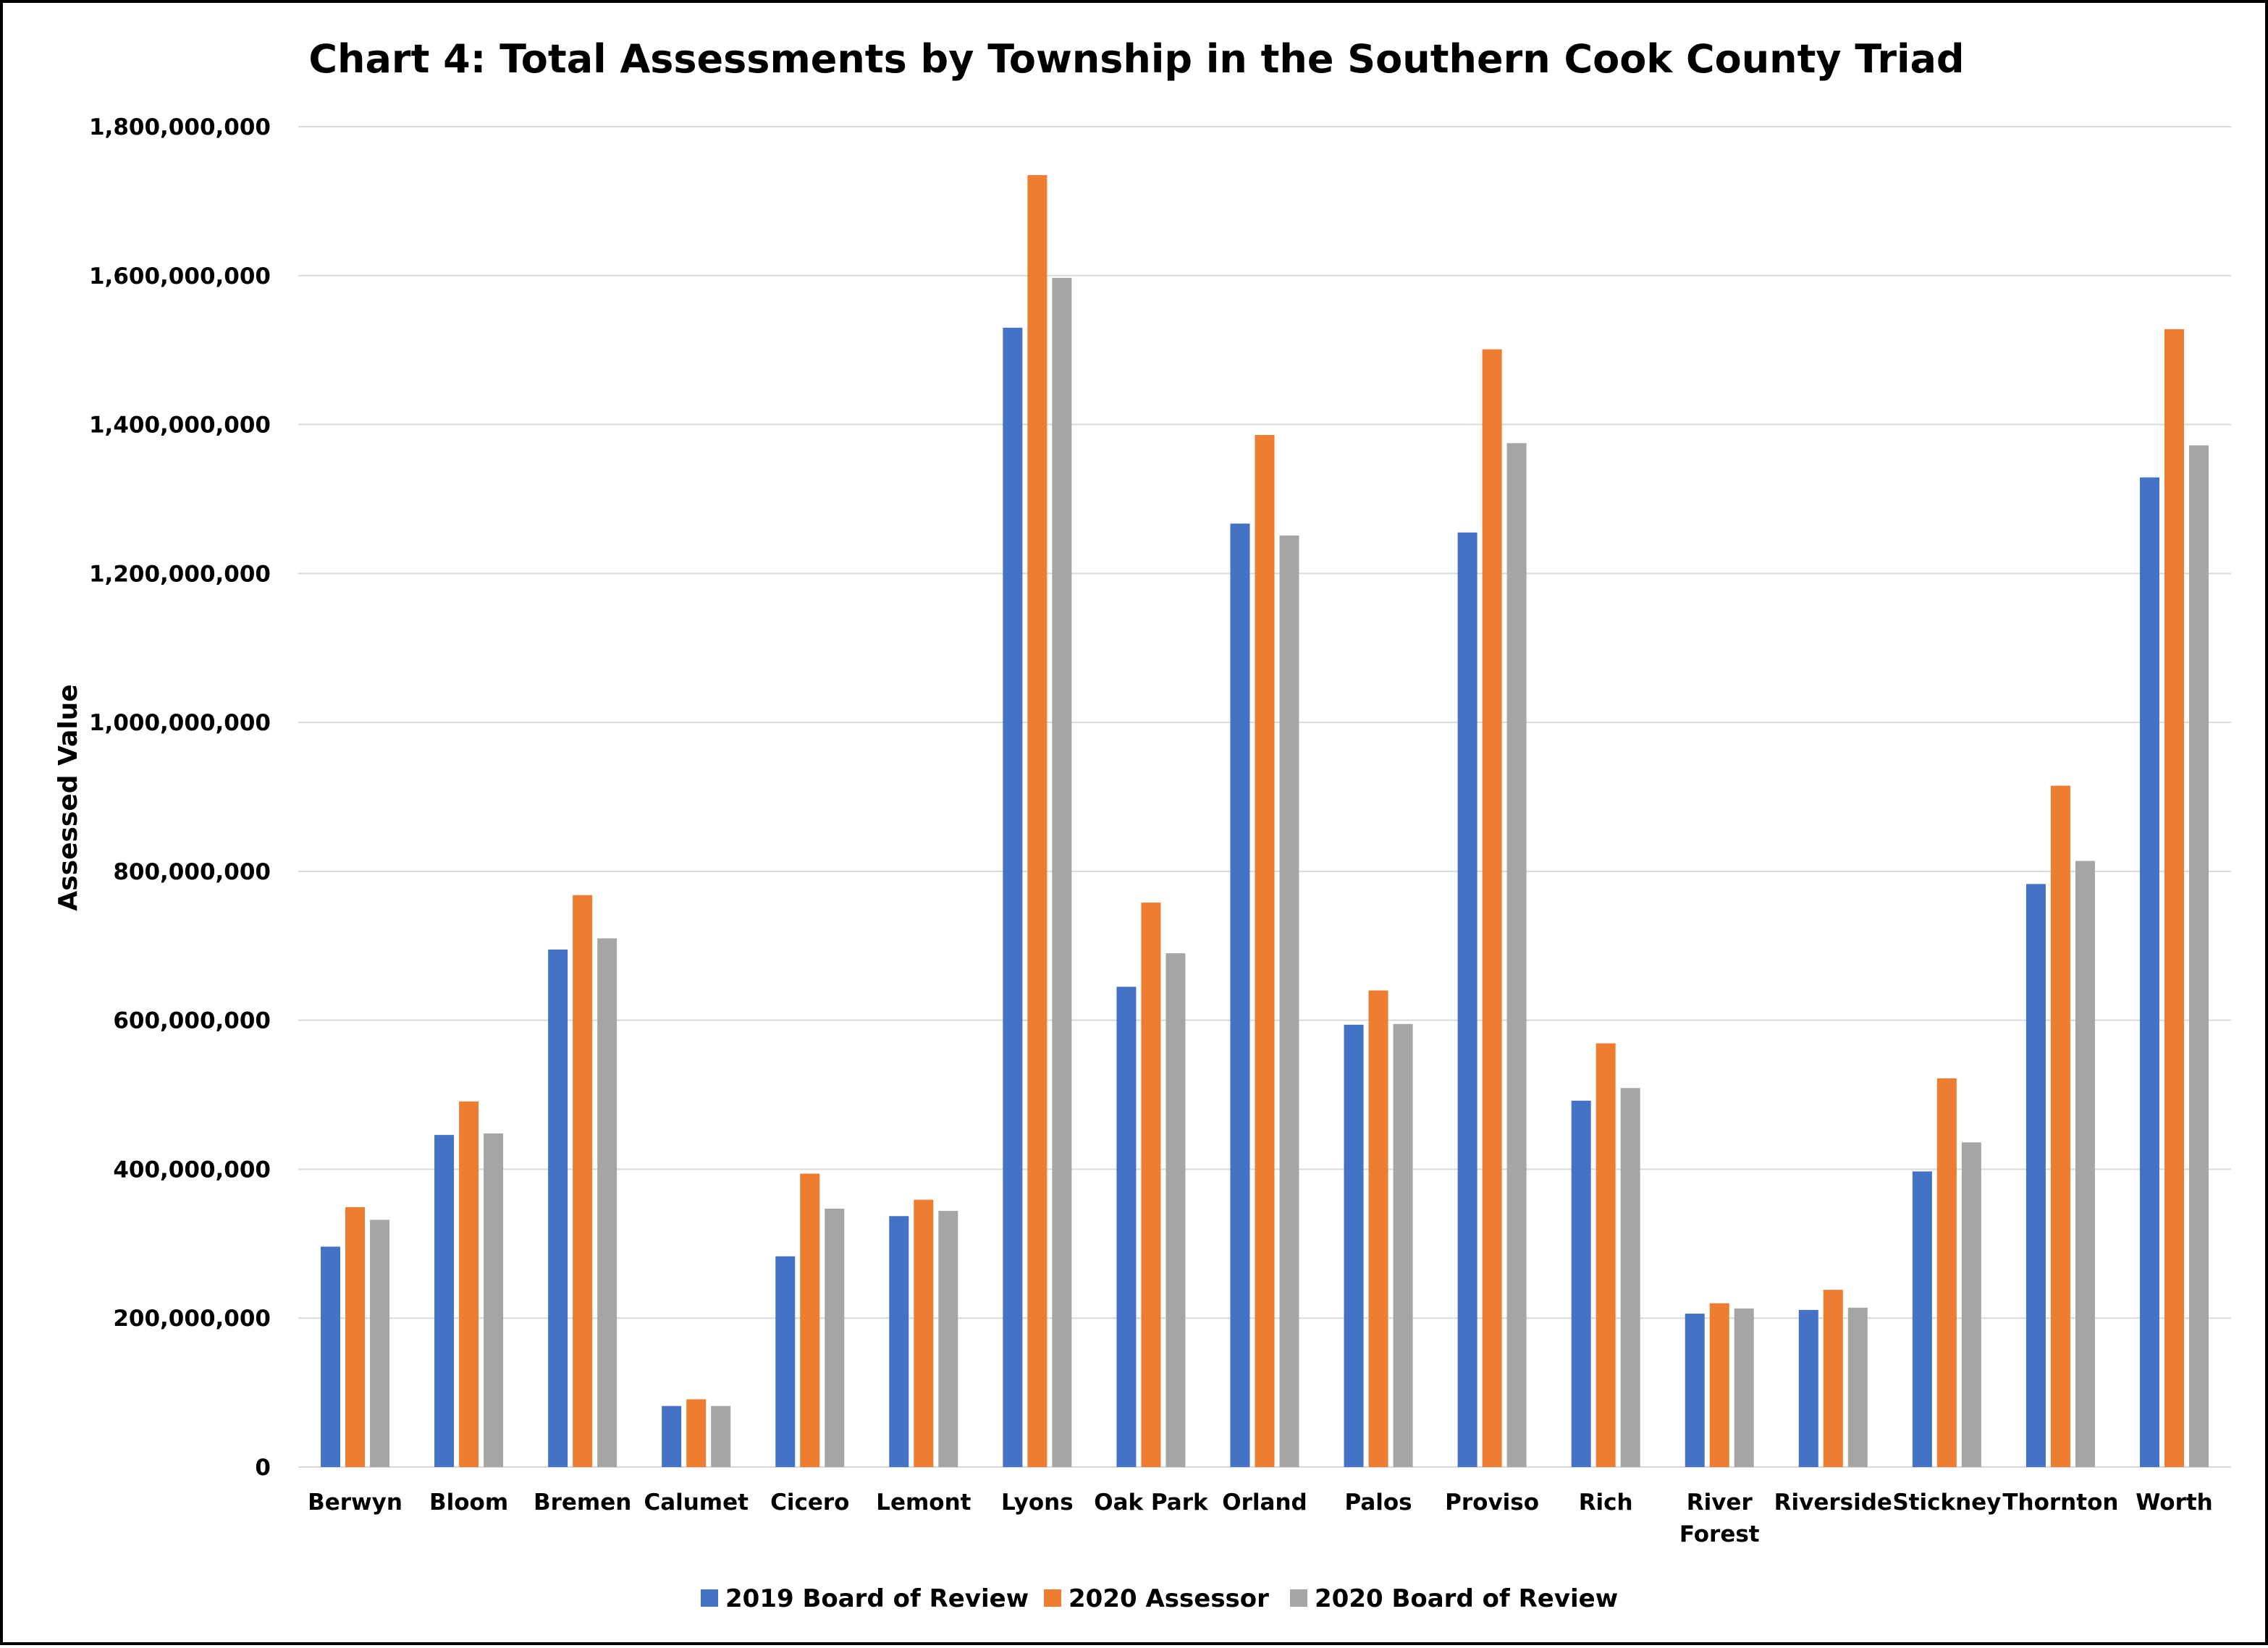  What do you see at coordinates (180, 276) in the screenshot?
I see `y-tick-label: 1,600,000,000` at bounding box center [180, 276].